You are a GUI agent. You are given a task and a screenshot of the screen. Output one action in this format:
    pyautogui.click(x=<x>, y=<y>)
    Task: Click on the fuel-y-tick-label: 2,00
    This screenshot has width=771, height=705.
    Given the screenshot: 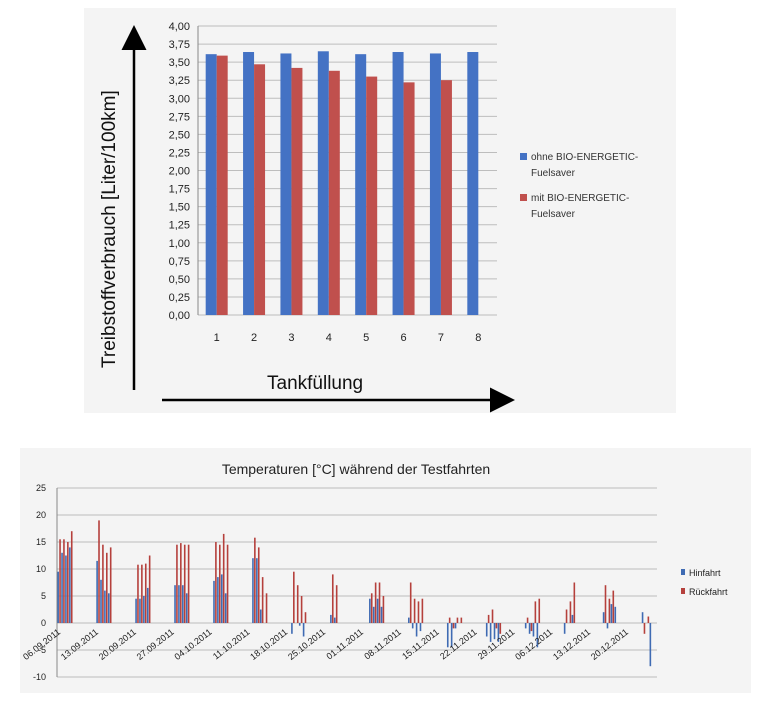 What is the action you would take?
    pyautogui.click(x=179, y=172)
    